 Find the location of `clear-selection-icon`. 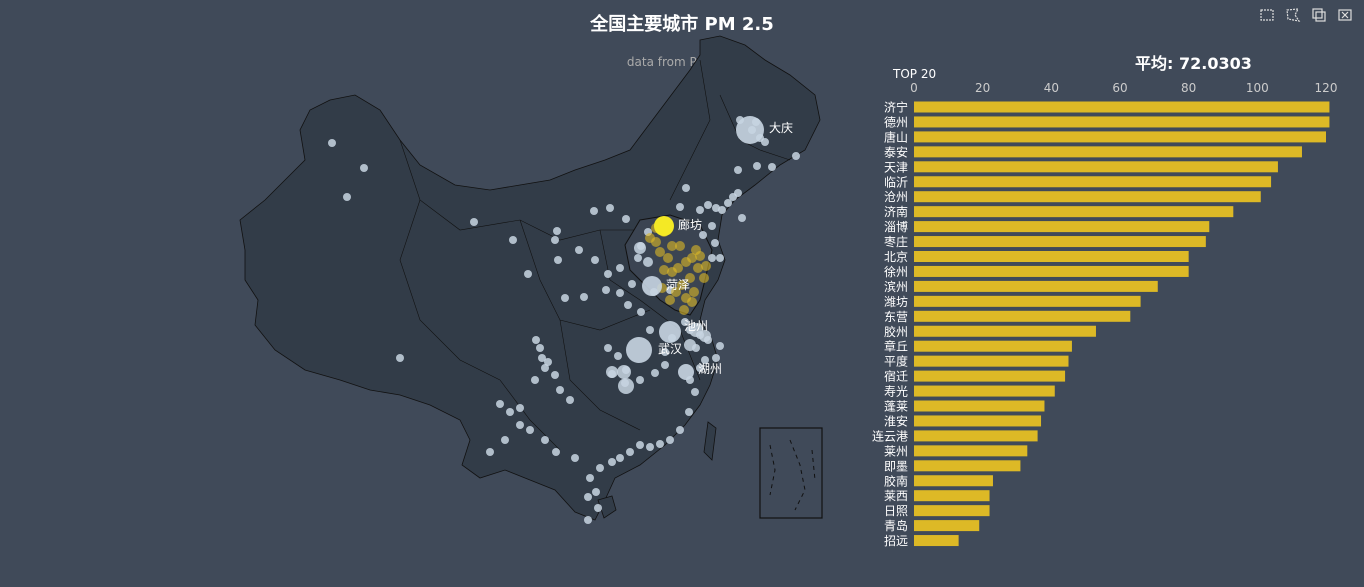

clear-selection-icon is located at coordinates (1345, 15).